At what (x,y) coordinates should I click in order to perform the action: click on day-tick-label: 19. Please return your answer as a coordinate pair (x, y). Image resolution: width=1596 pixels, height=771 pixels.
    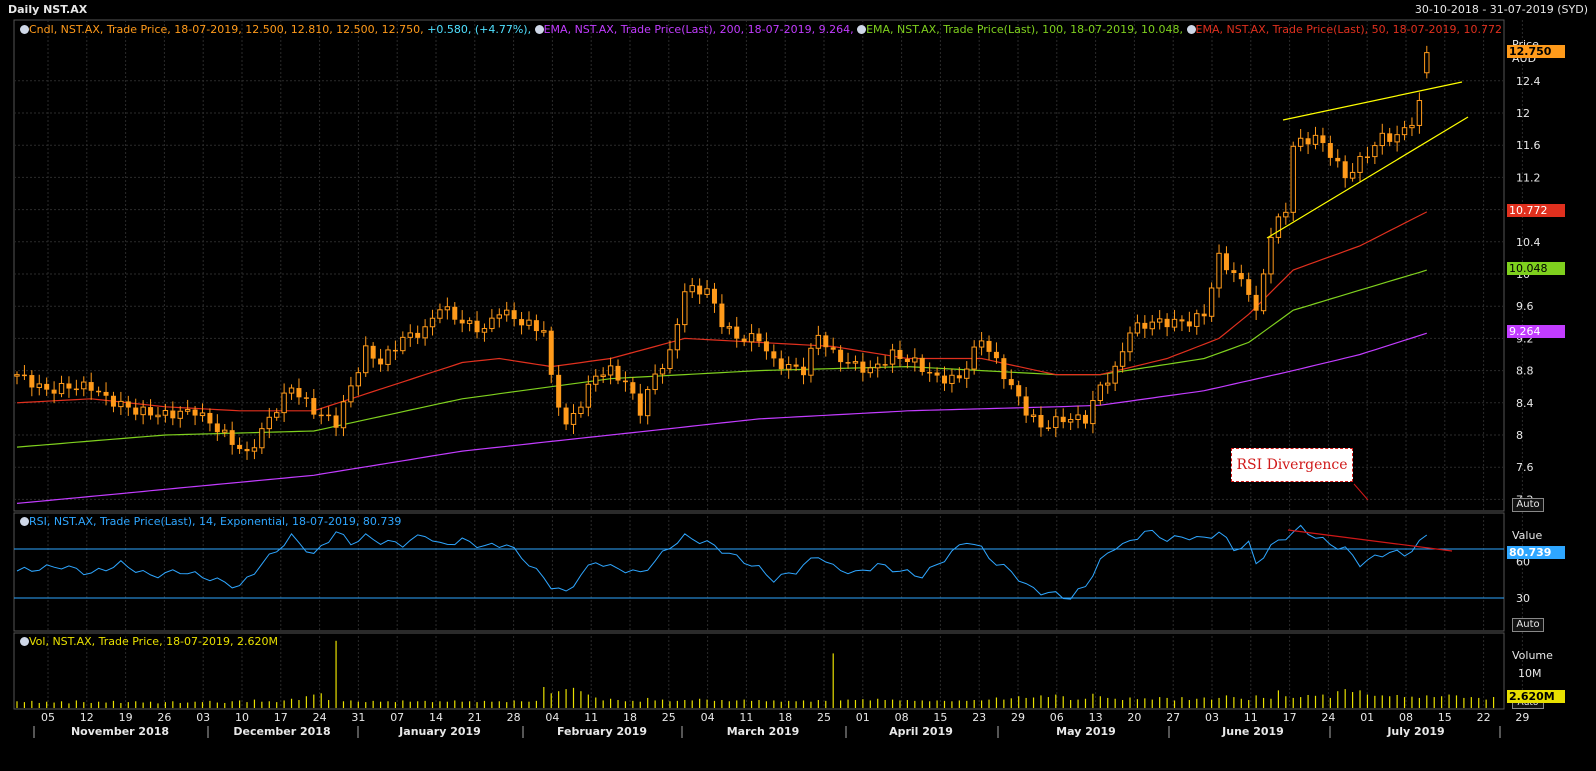
    Looking at the image, I should click on (126, 717).